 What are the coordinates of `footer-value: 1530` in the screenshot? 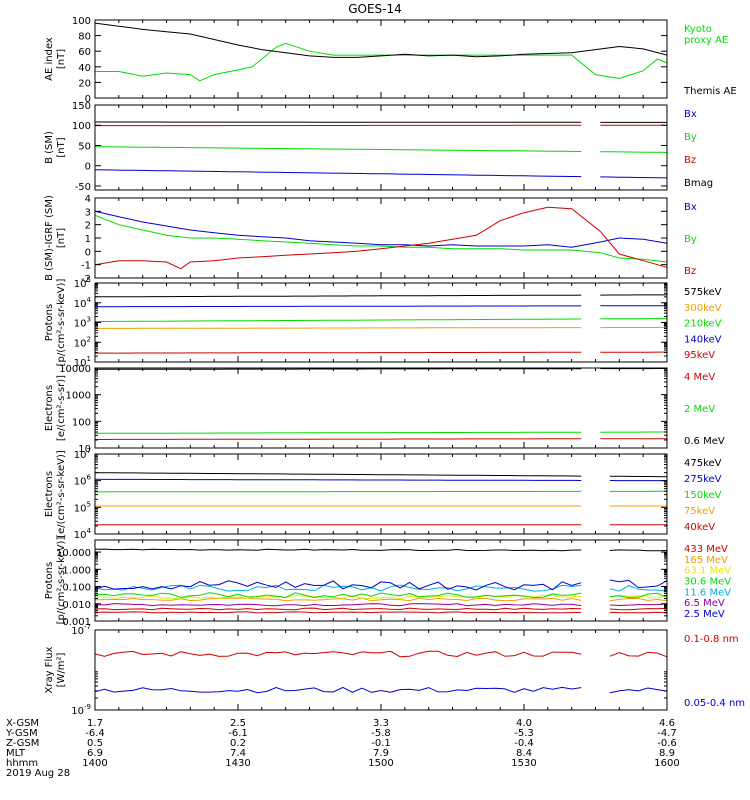 It's located at (523, 763).